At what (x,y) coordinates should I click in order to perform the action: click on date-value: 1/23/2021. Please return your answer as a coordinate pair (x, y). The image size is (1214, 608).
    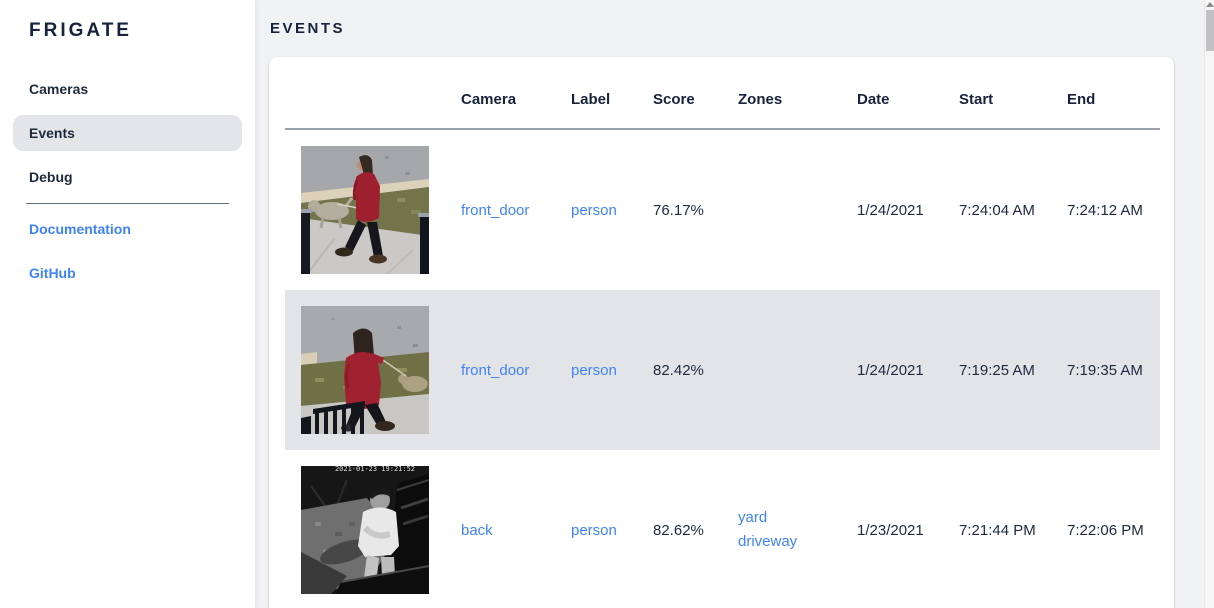
    Looking at the image, I should click on (890, 530).